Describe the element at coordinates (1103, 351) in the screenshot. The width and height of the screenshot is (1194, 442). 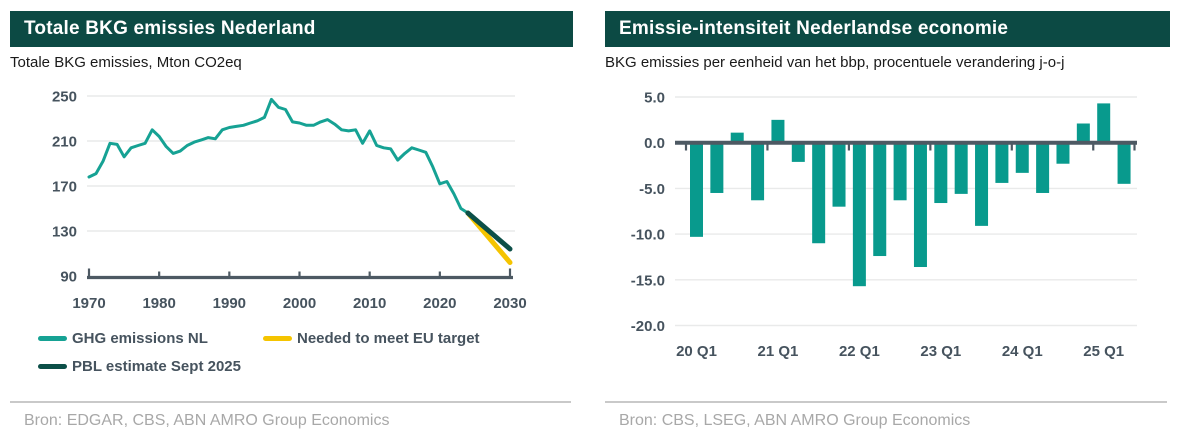
I see `x-tick-label: 25 Q1` at that location.